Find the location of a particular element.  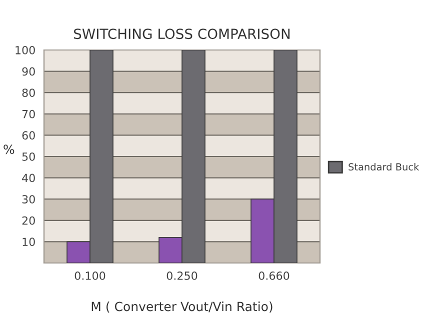

y-tick-label: 70 is located at coordinates (28, 114).